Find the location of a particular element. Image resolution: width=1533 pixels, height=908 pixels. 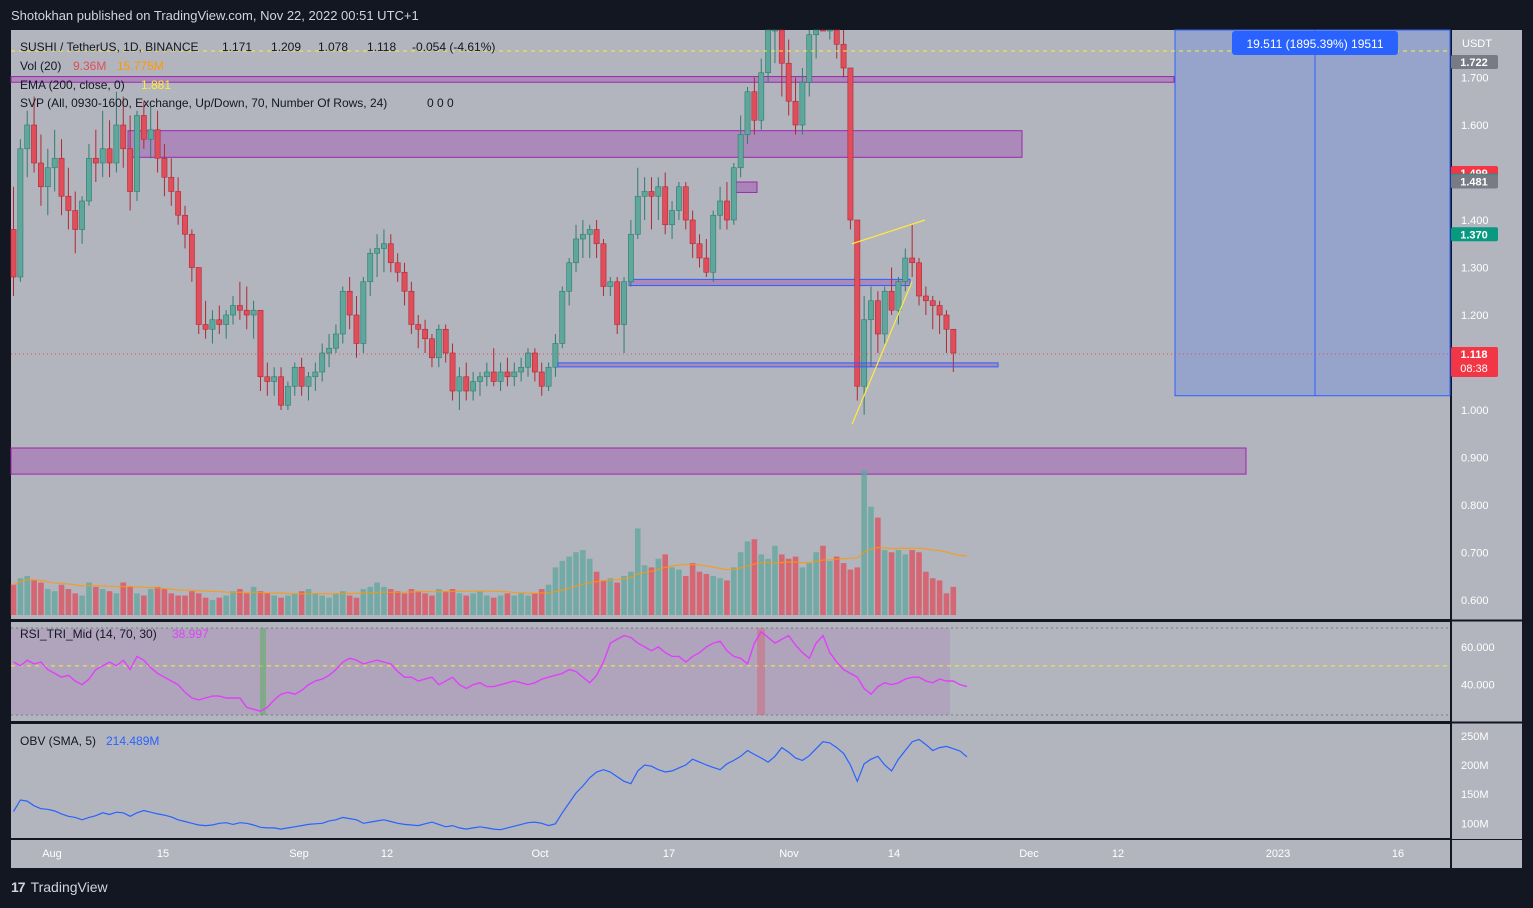

resistance-box is located at coordinates (769, 282).